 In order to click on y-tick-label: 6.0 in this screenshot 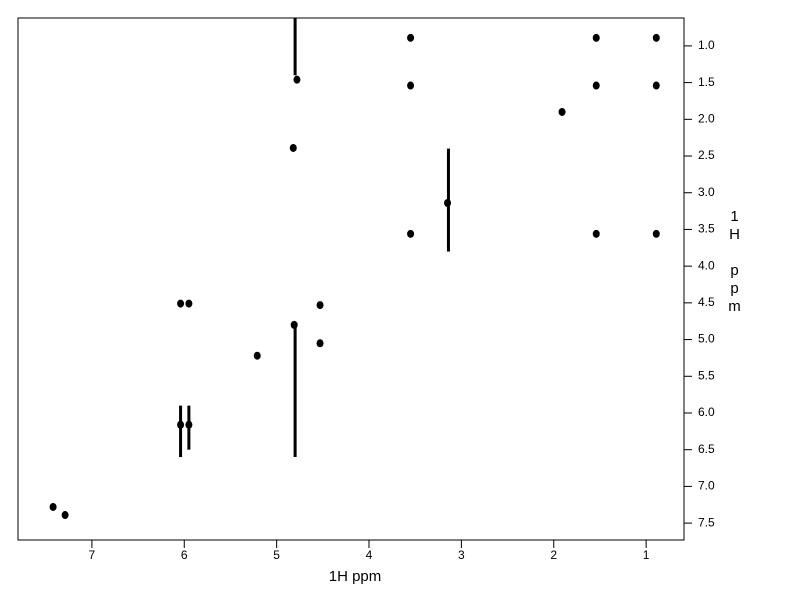, I will do `click(706, 412)`.